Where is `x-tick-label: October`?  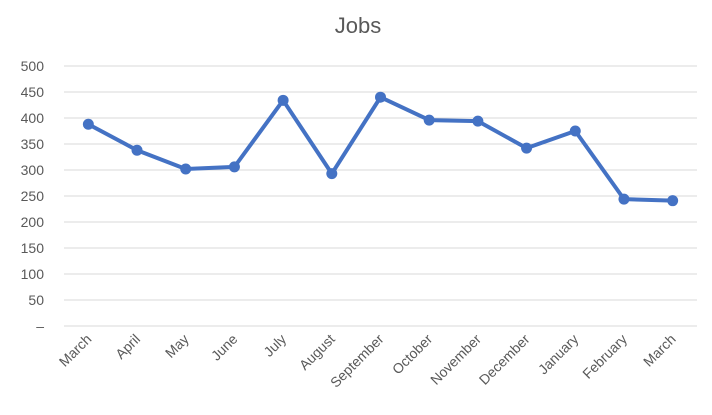 x-tick-label: October is located at coordinates (412, 354).